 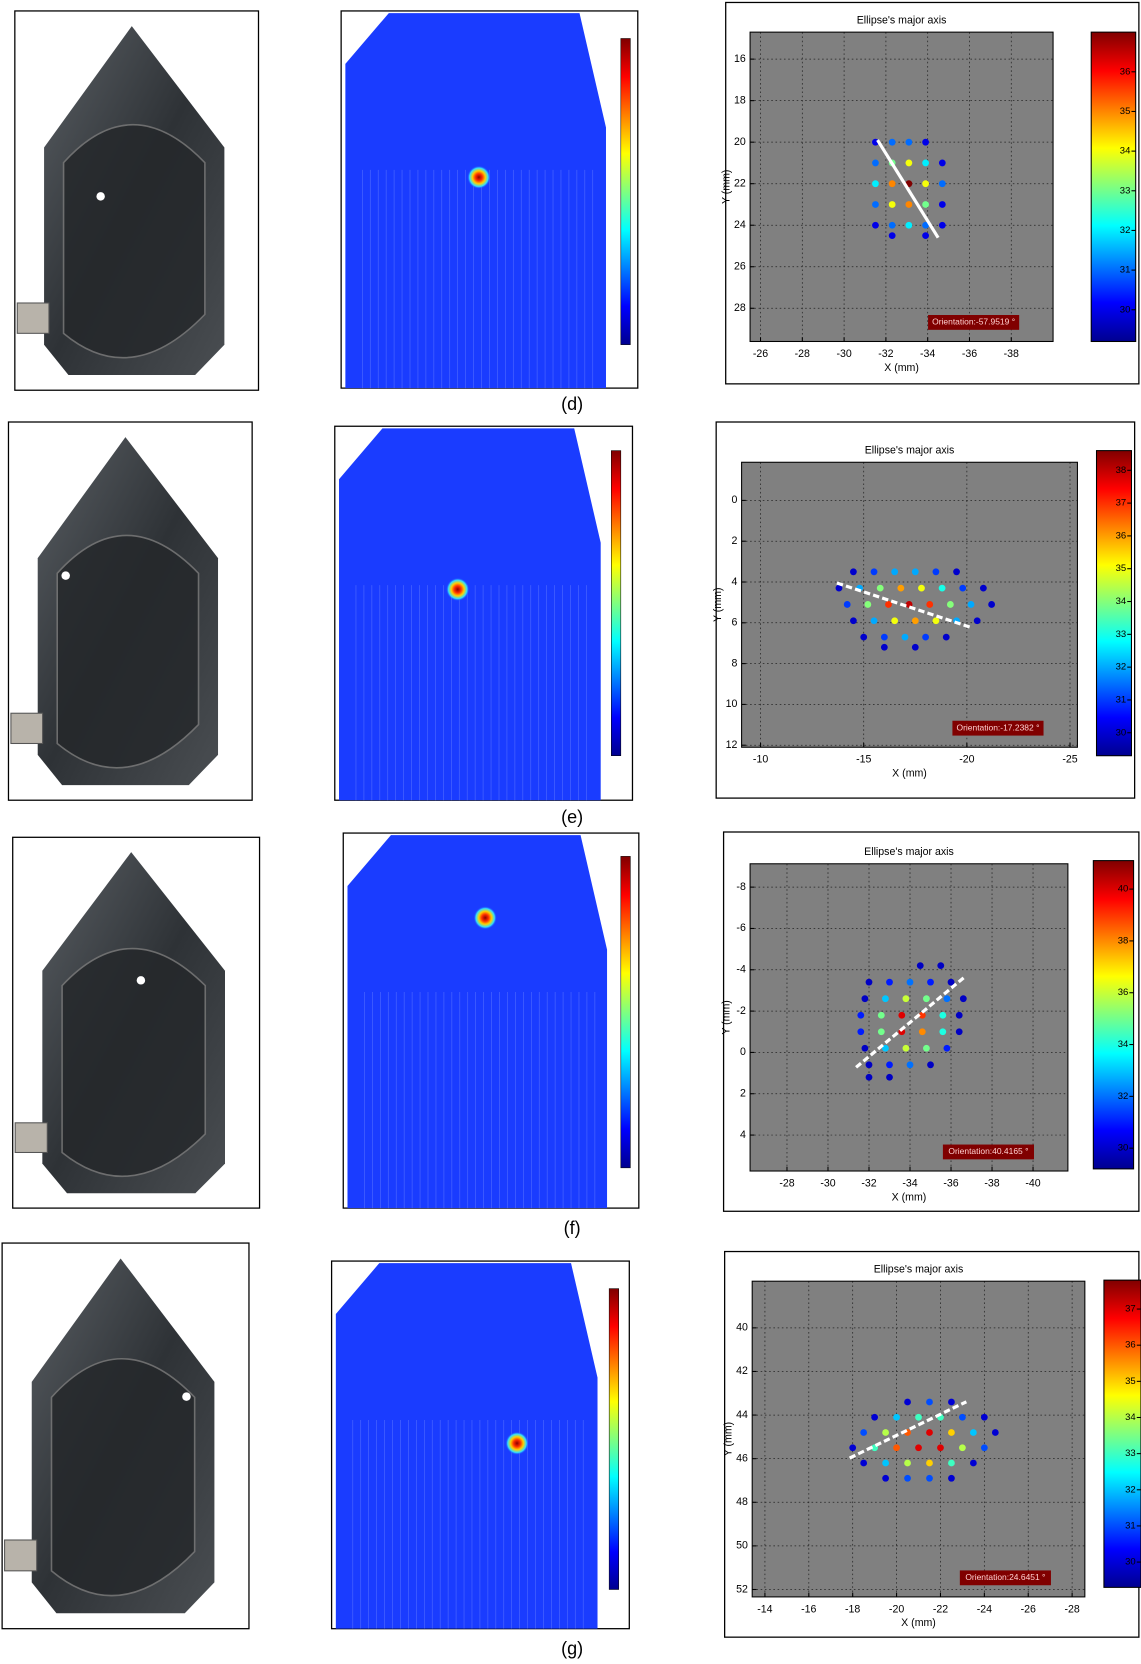 I want to click on annotation: Orientation:-17.2382 °, so click(x=998, y=727).